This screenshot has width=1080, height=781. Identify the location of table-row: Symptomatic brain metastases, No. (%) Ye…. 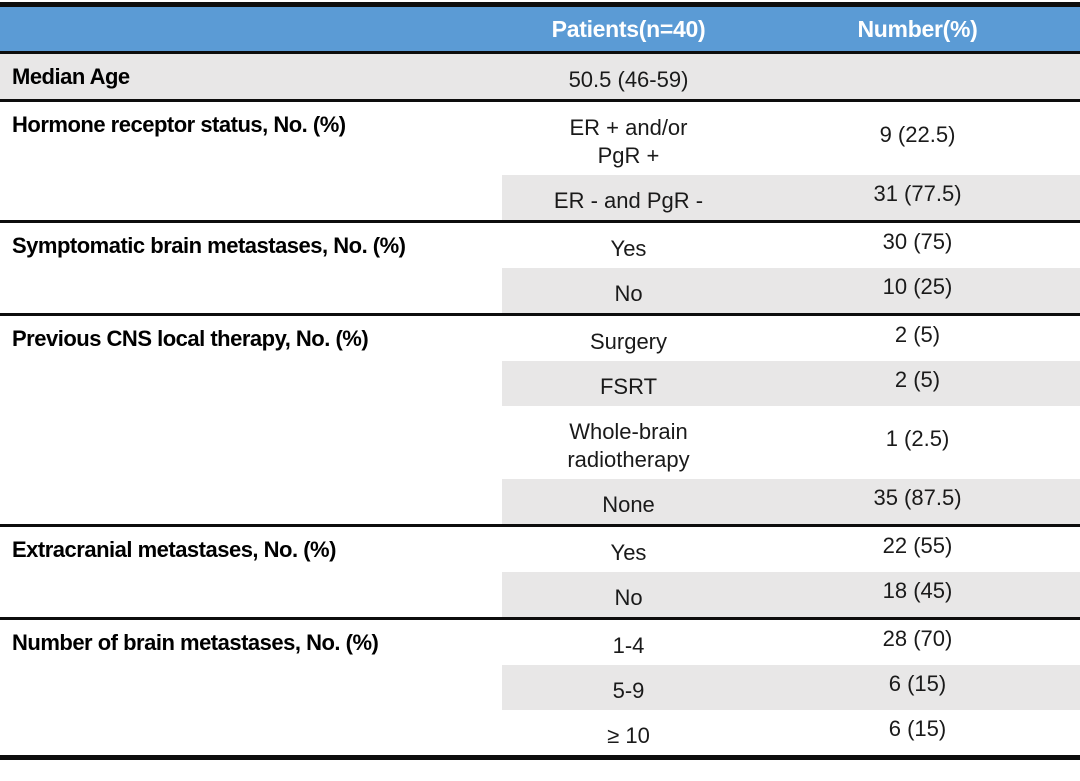
(540, 267).